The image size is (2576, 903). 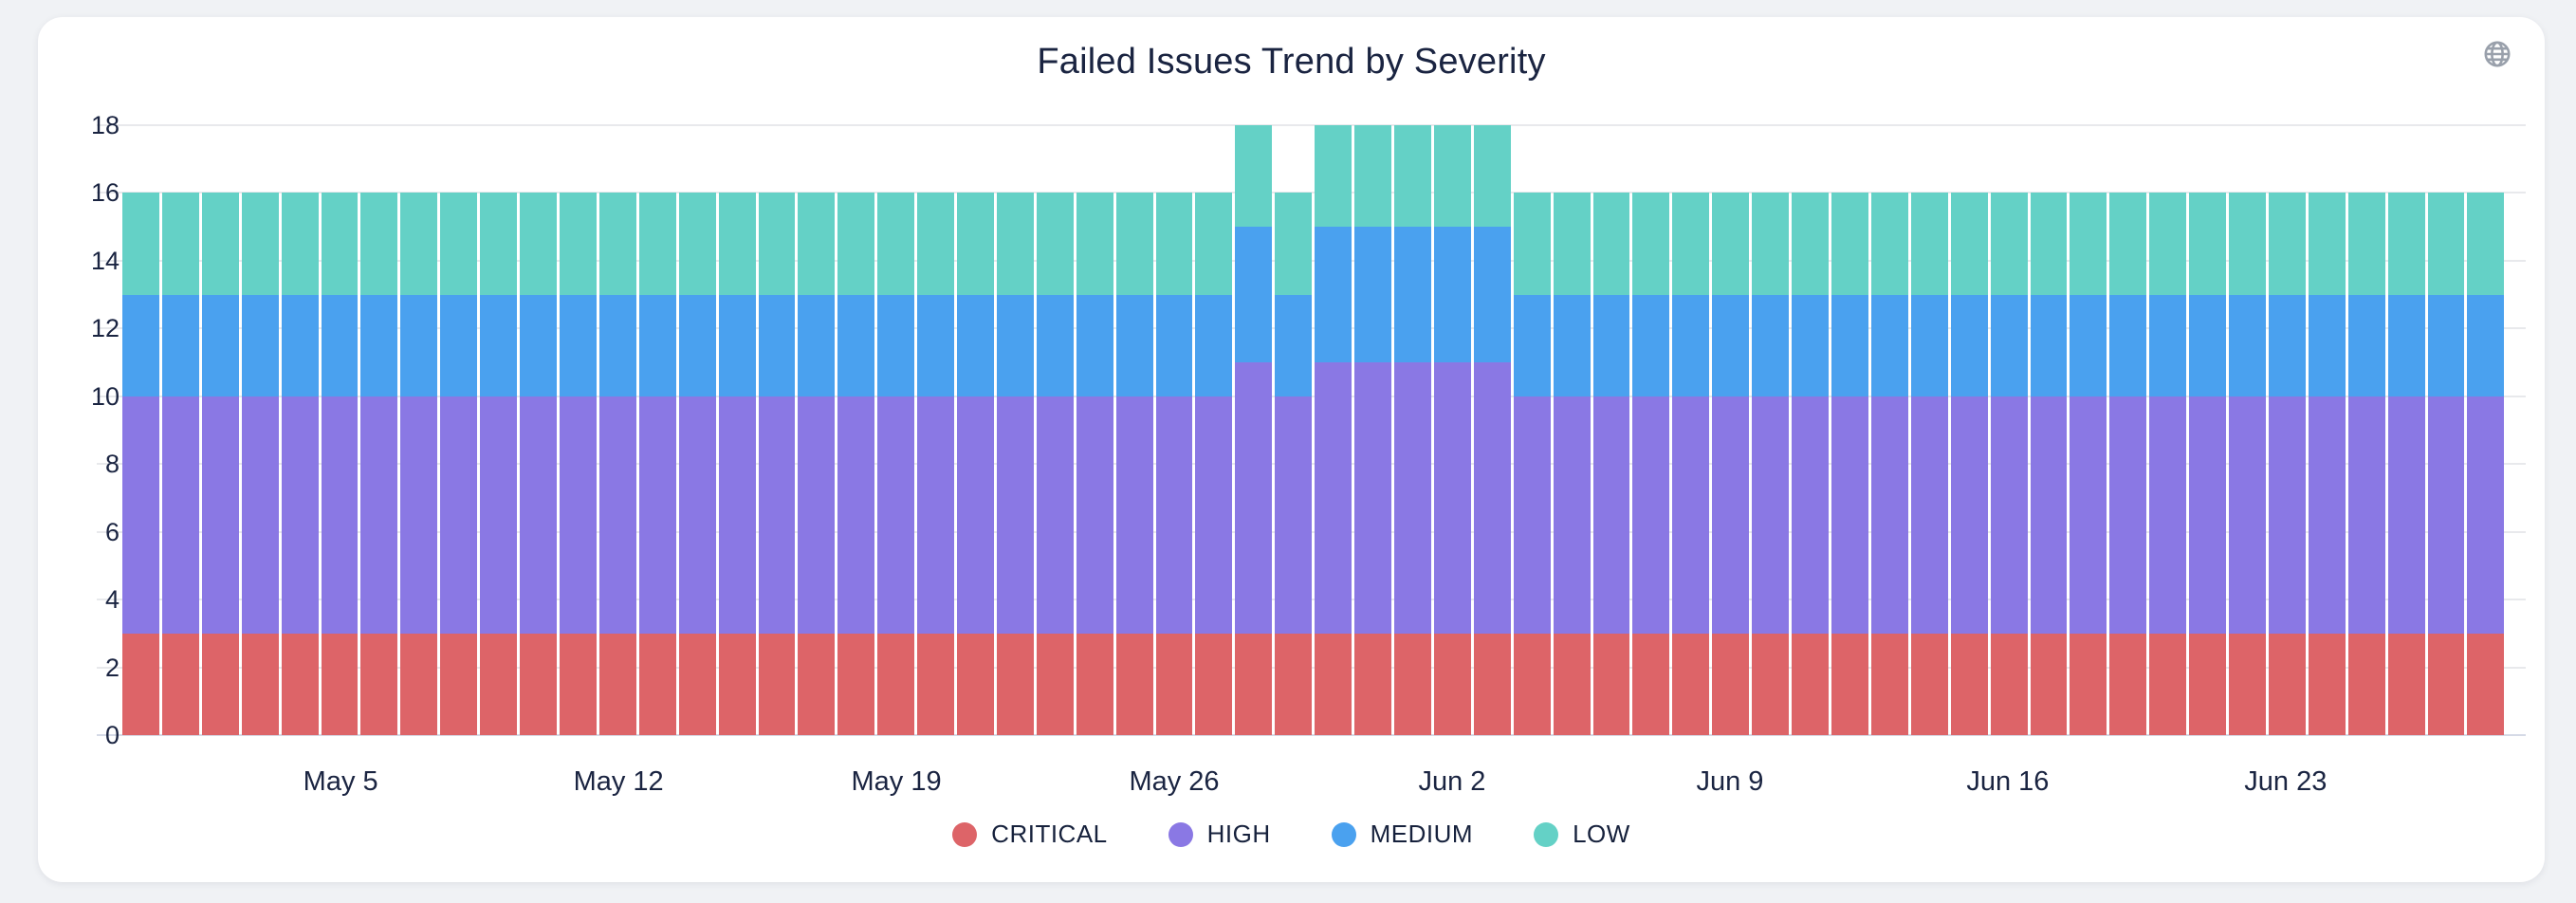 What do you see at coordinates (1582, 834) in the screenshot?
I see `legend-item-low: LOW` at bounding box center [1582, 834].